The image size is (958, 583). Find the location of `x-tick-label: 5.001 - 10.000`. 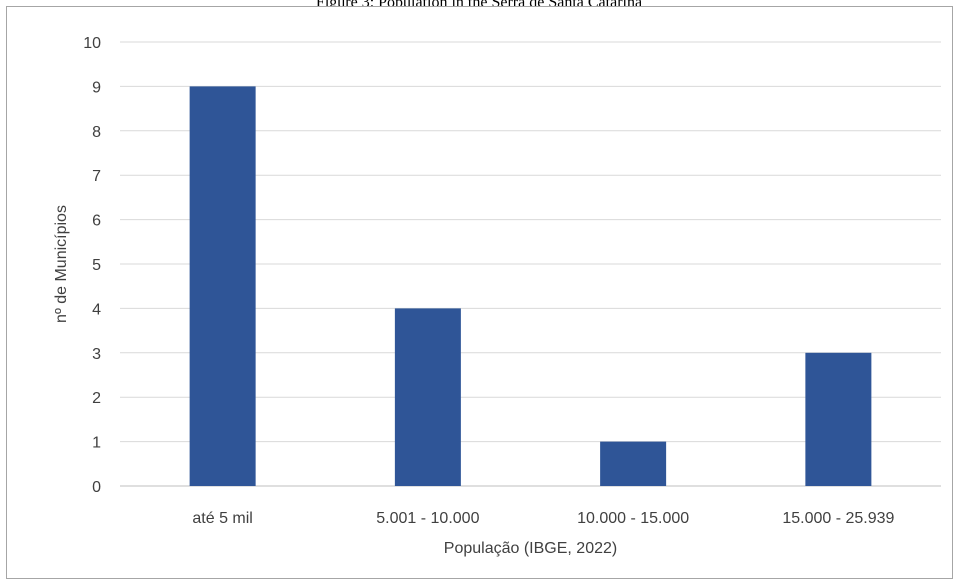

x-tick-label: 5.001 - 10.000 is located at coordinates (427, 518).